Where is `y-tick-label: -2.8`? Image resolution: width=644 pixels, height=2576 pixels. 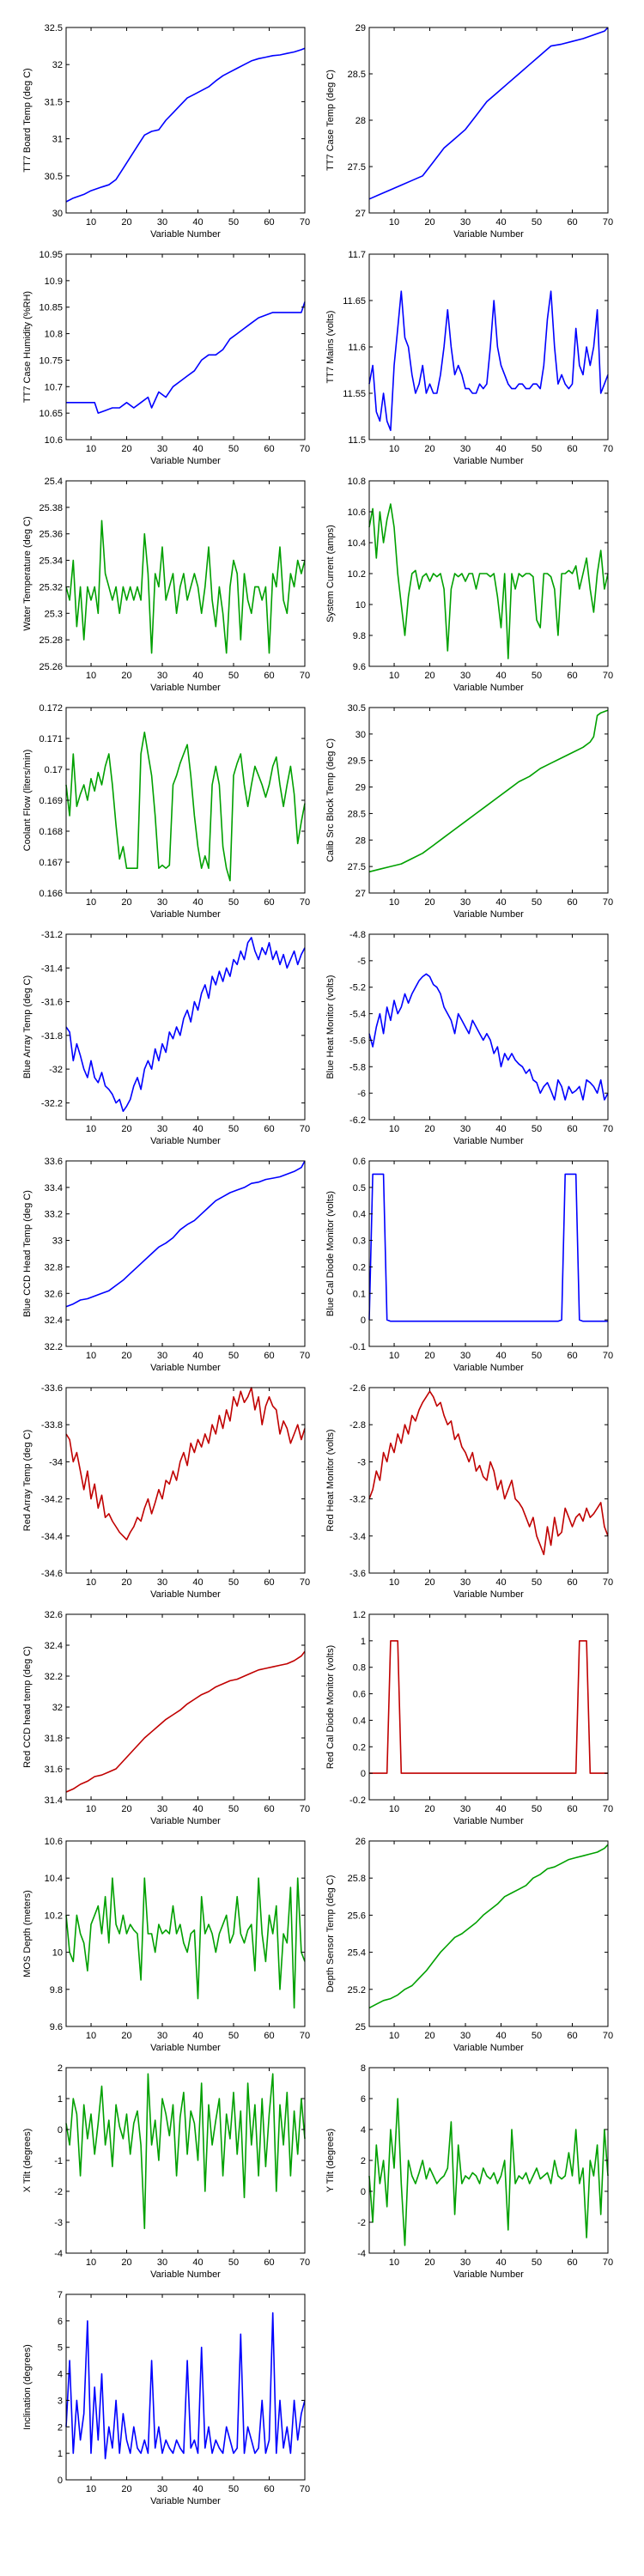 y-tick-label: -2.8 is located at coordinates (357, 1426).